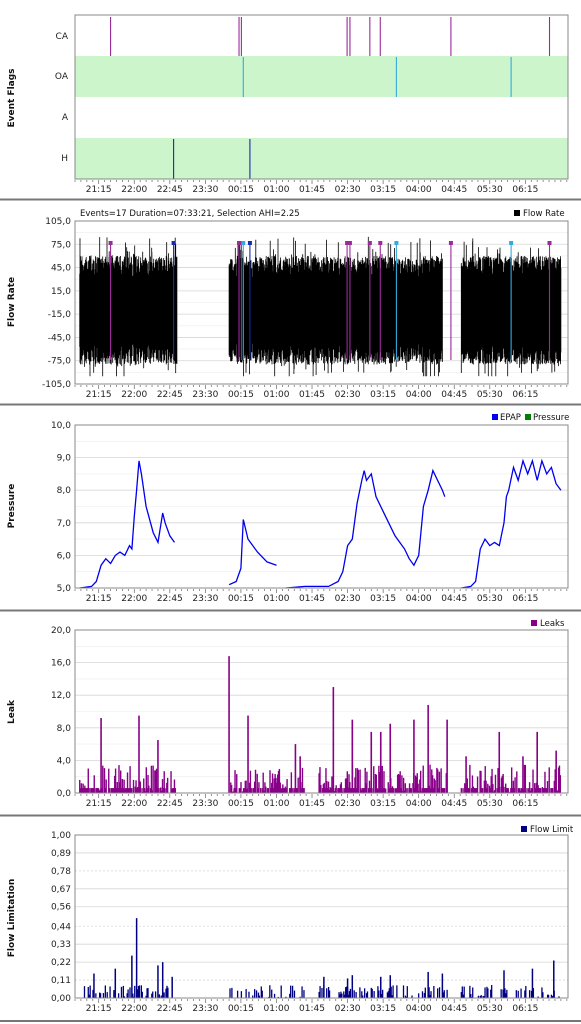 Image resolution: width=581 pixels, height=1024 pixels. I want to click on leak-y-axis: 20,0 16,0 12,0 8,0 4,0 0,0, so click(61, 712).